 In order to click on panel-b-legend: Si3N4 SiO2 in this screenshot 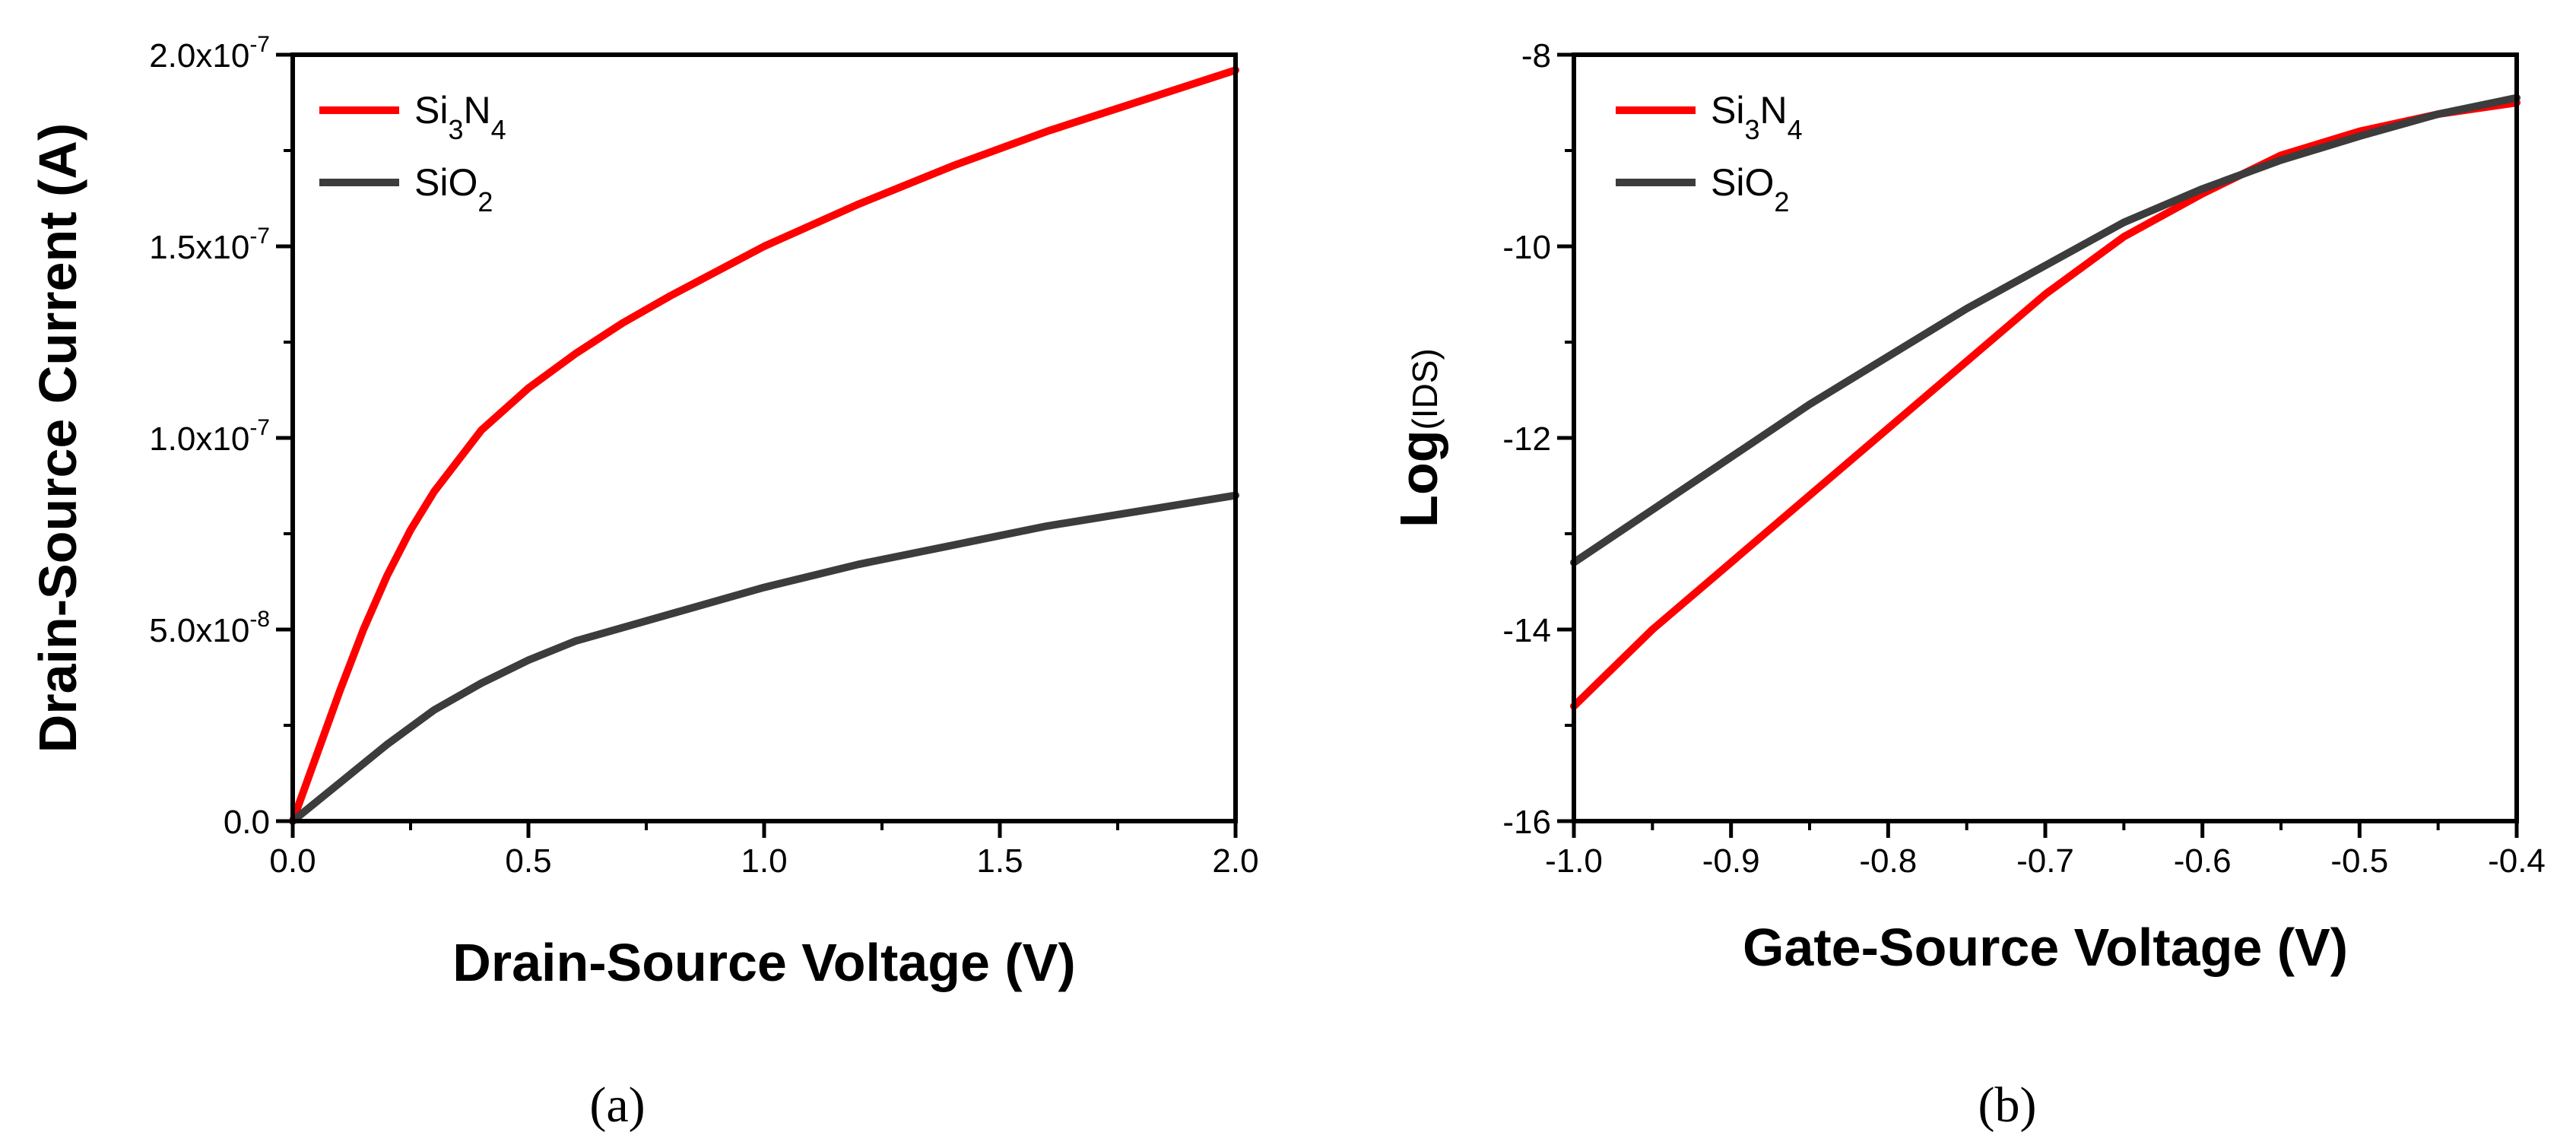, I will do `click(1709, 153)`.